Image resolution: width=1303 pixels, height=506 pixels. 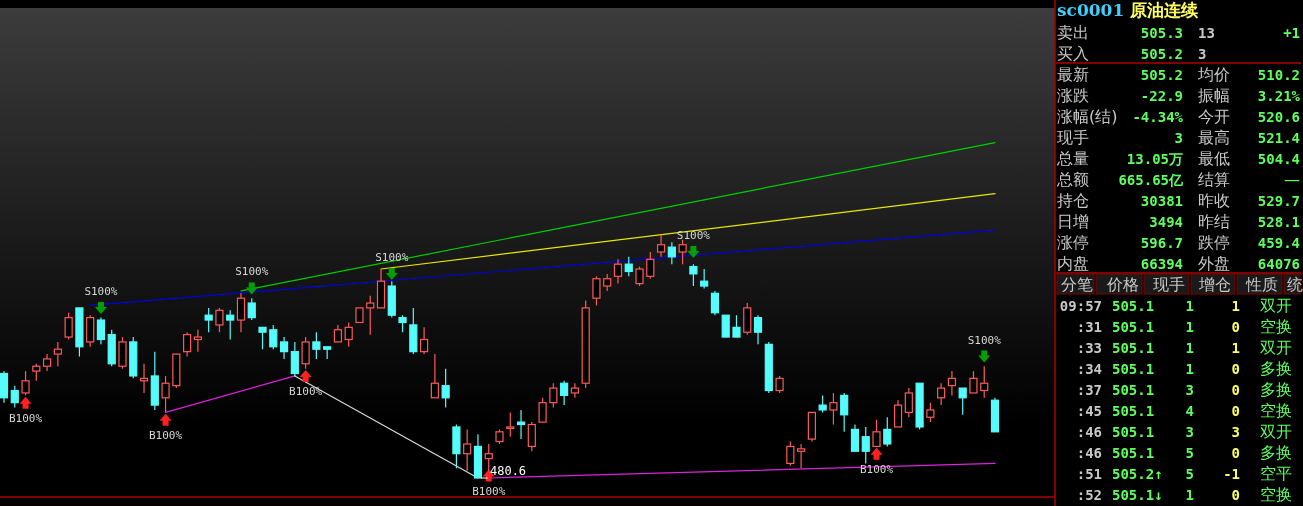 I want to click on text: 买入 505.2 3, so click(x=1132, y=53).